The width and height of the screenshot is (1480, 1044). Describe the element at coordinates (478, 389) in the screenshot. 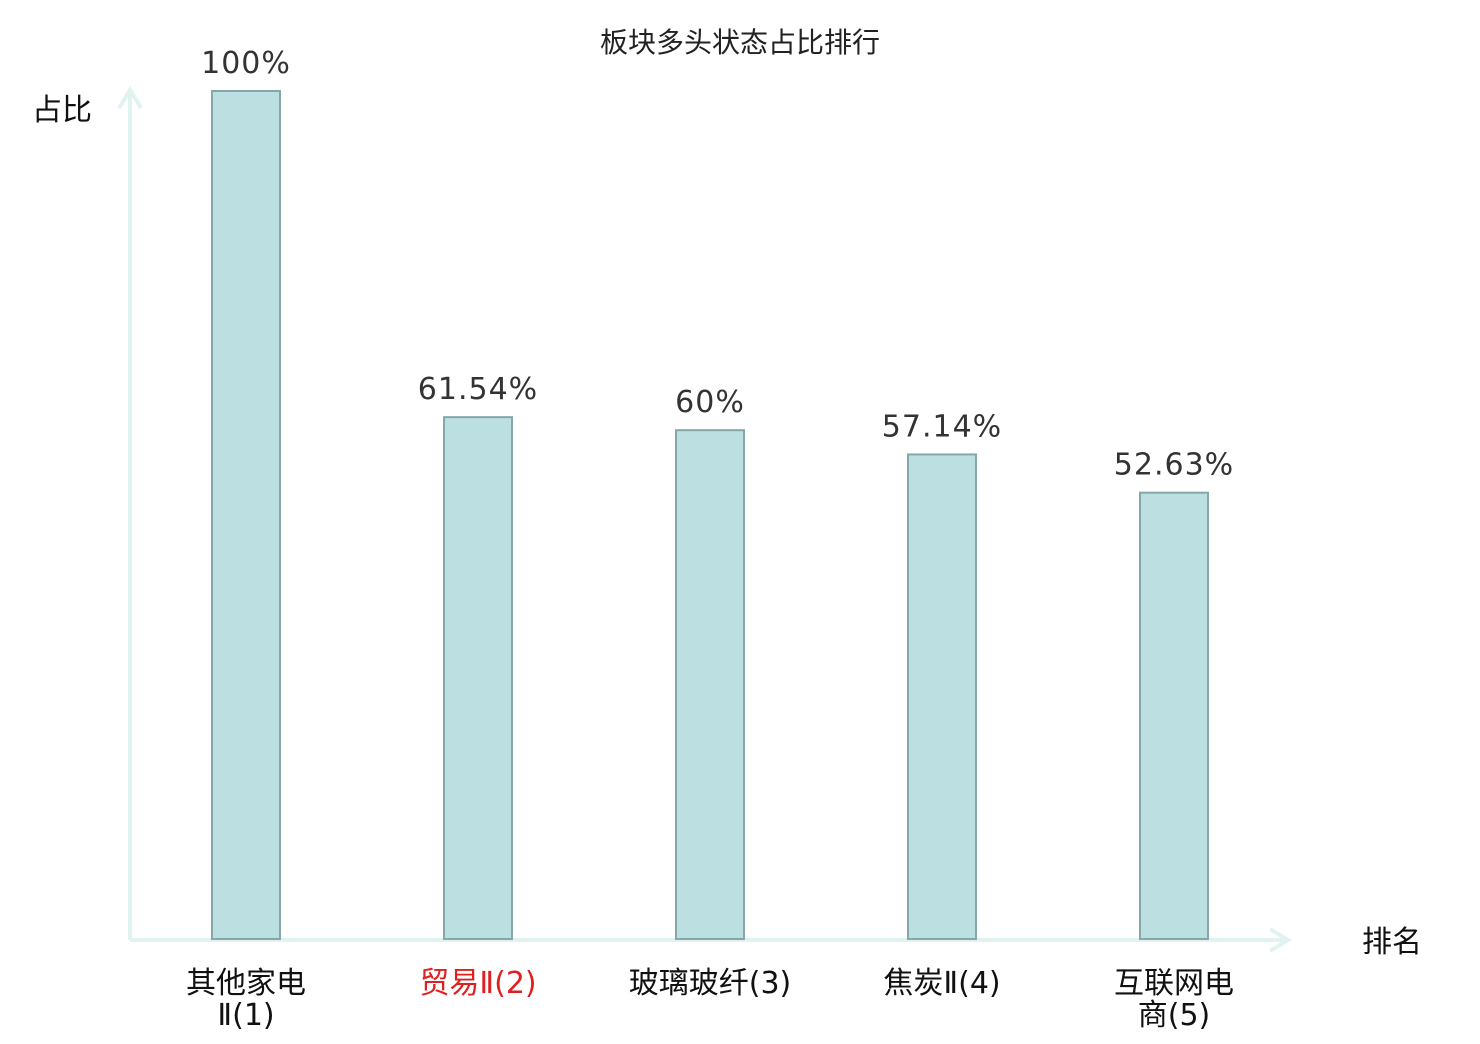

I see `data-label: 61.54%` at that location.